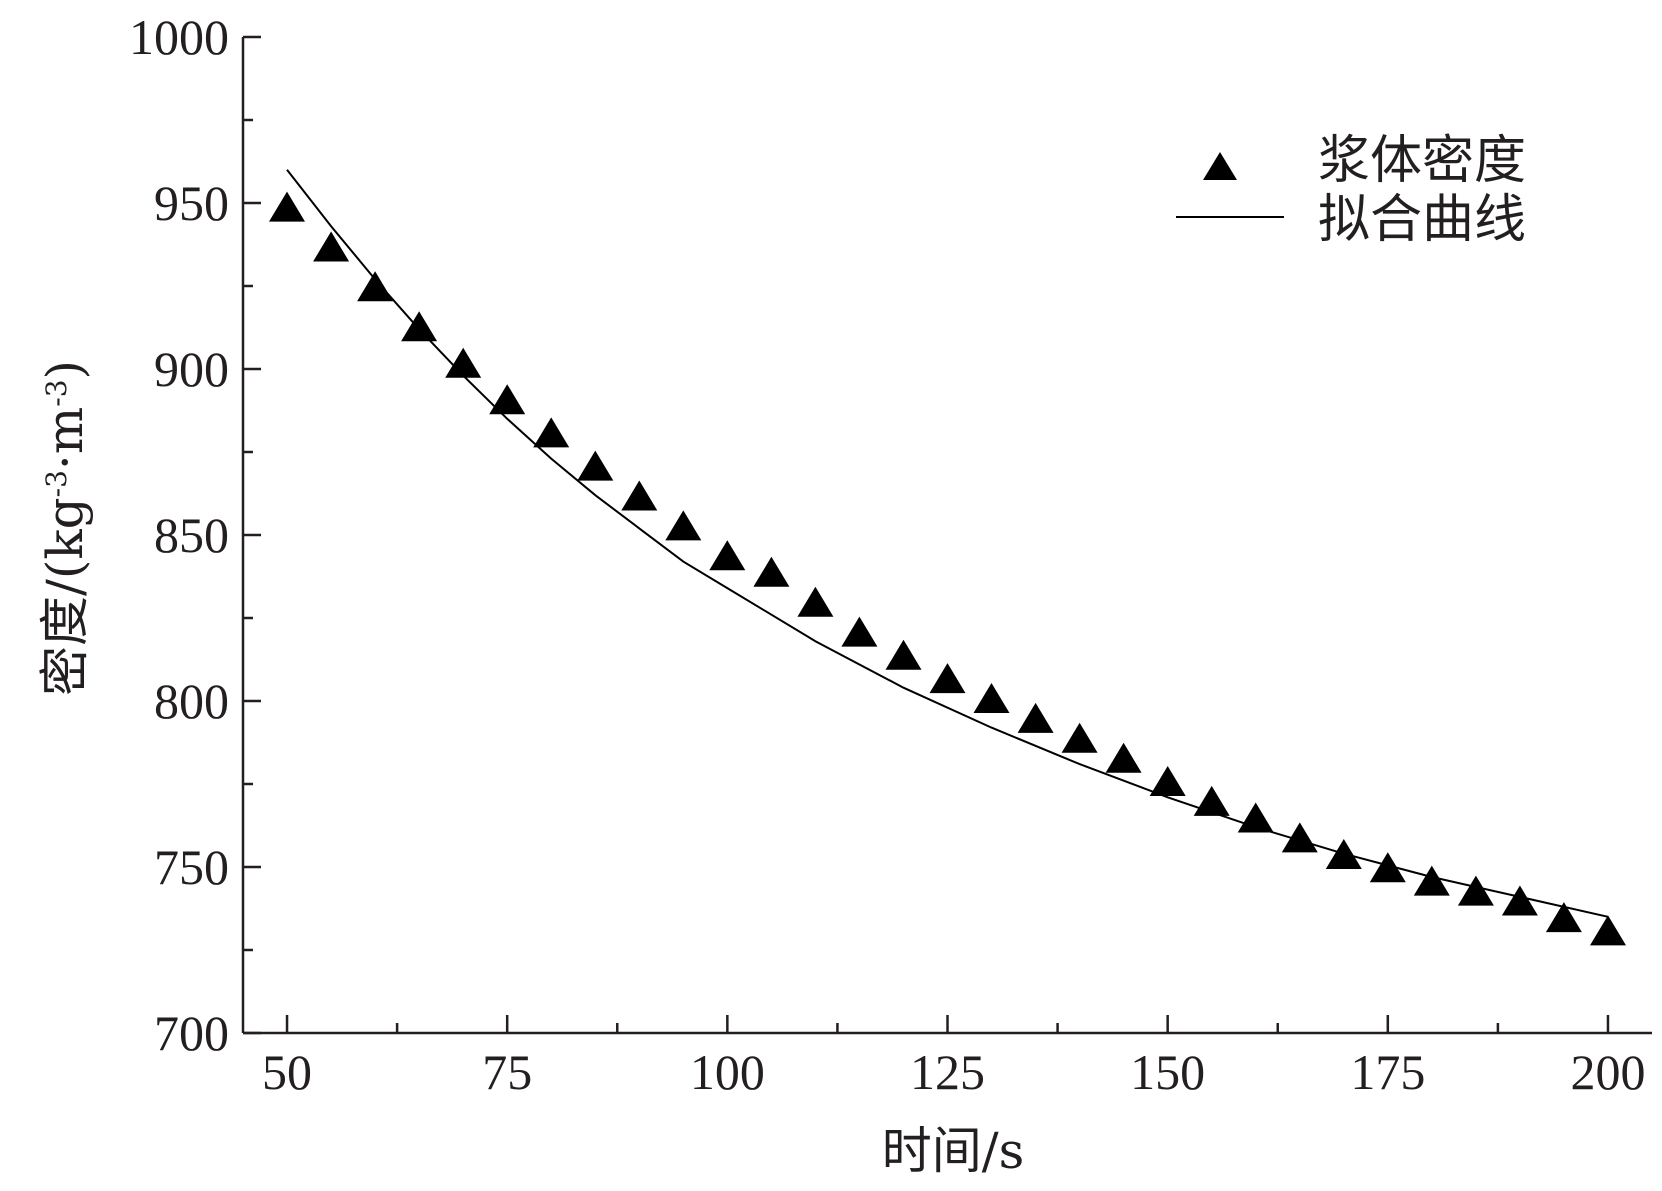  Describe the element at coordinates (507, 1072) in the screenshot. I see `x-tick-label: 75` at that location.